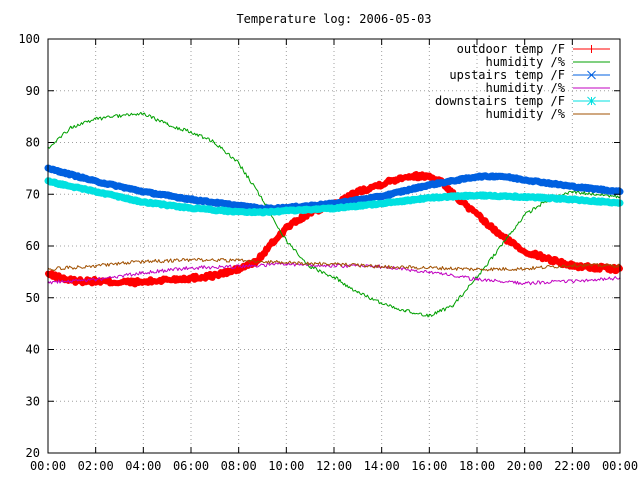 This screenshot has height=480, width=640. Describe the element at coordinates (33, 143) in the screenshot. I see `y-tick-label: 80` at that location.